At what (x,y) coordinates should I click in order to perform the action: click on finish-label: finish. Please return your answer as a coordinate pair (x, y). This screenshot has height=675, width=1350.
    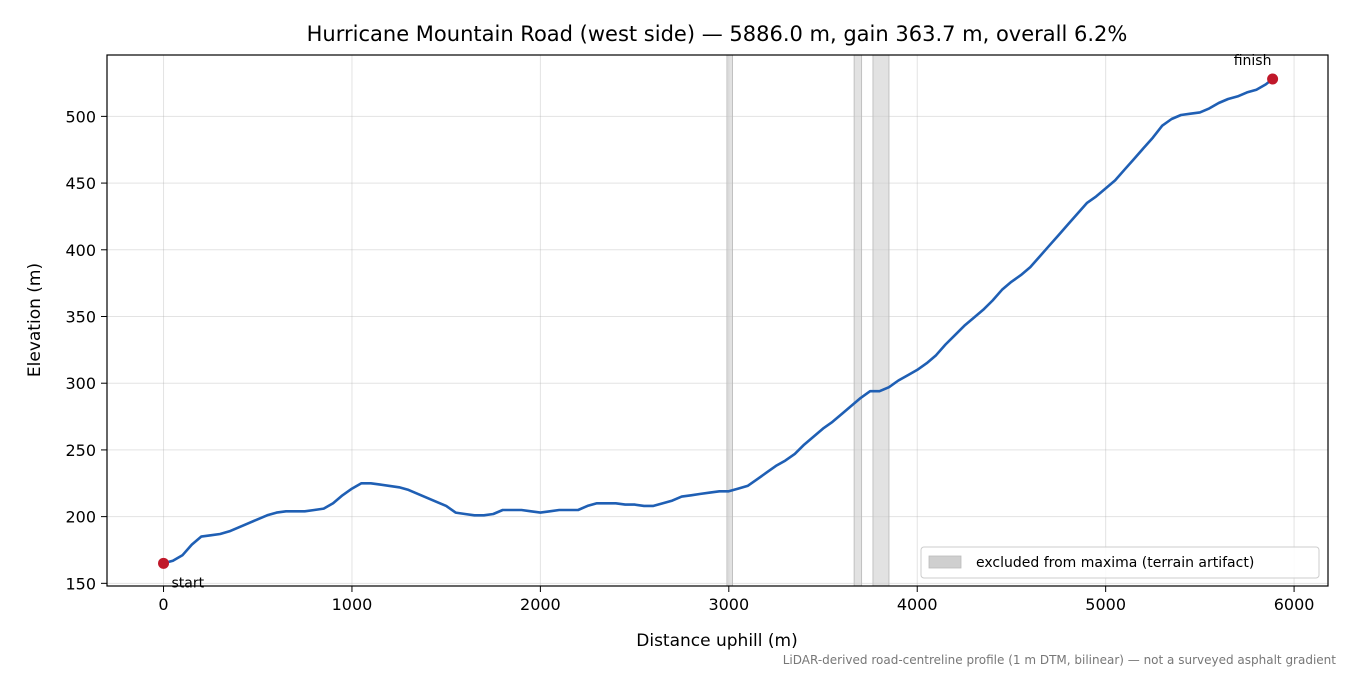
    Looking at the image, I should click on (1253, 61).